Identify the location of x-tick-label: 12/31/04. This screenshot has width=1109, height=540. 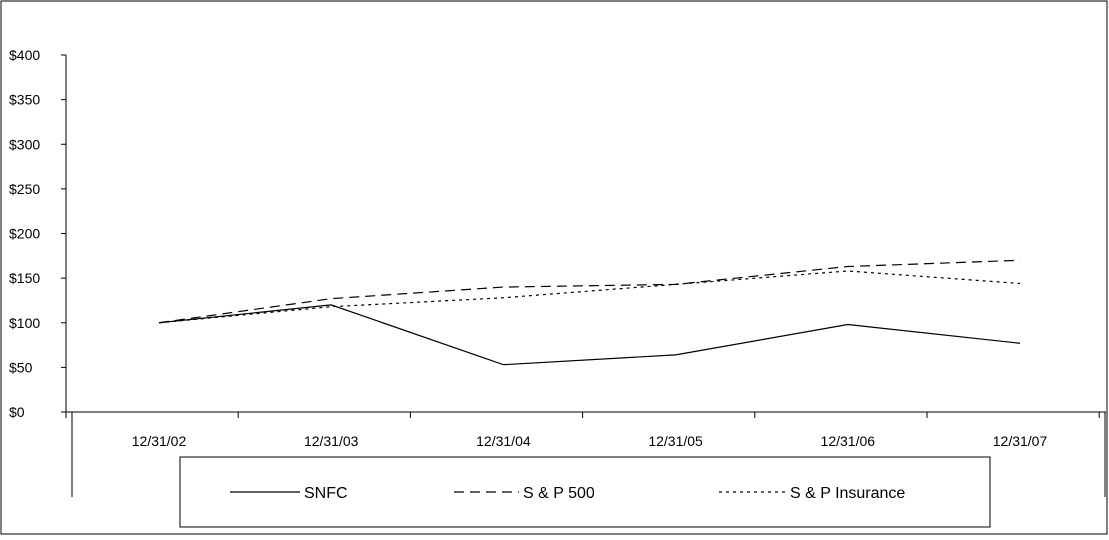
(503, 441).